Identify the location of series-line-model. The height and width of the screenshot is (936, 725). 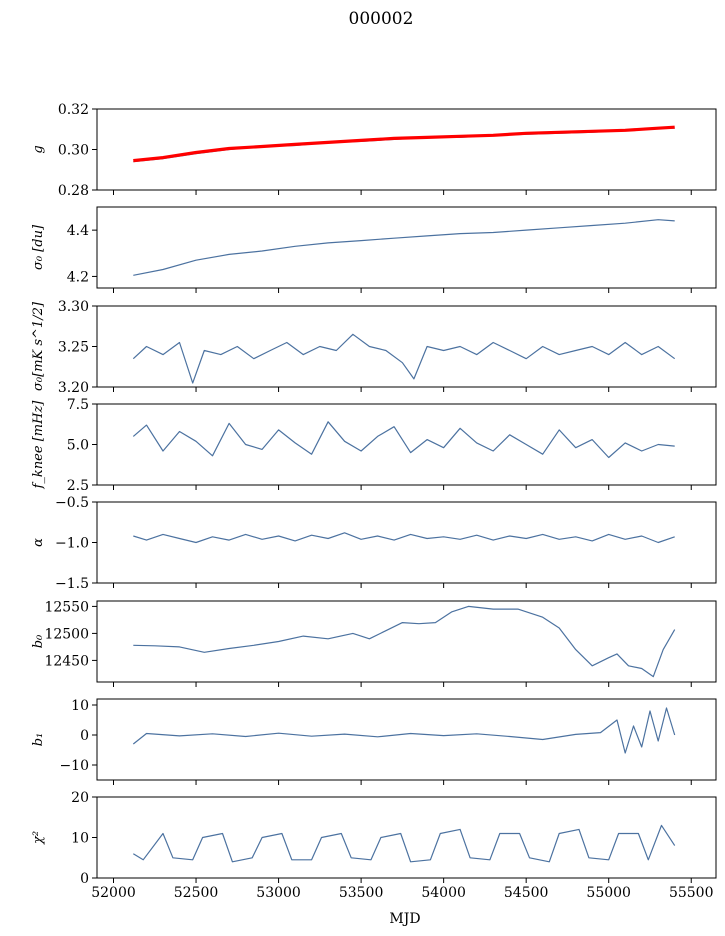
(404, 144).